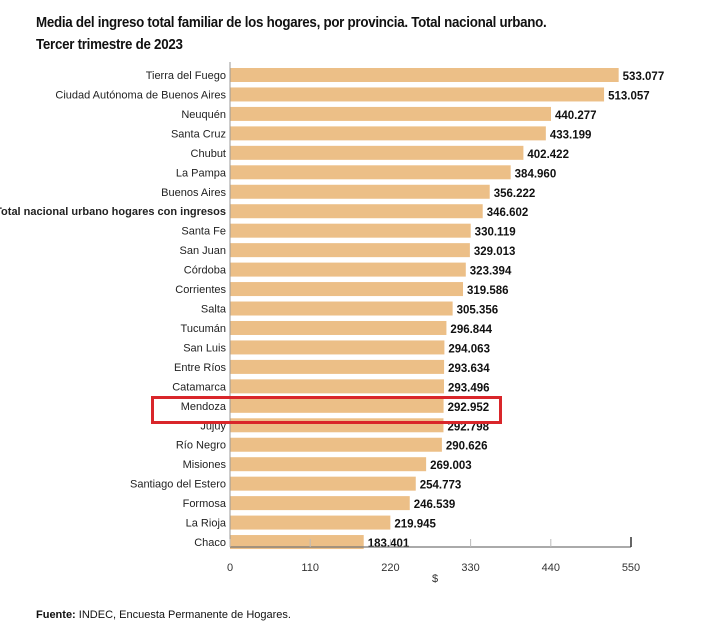  Describe the element at coordinates (468, 427) in the screenshot. I see `value-label: 292.798` at that location.